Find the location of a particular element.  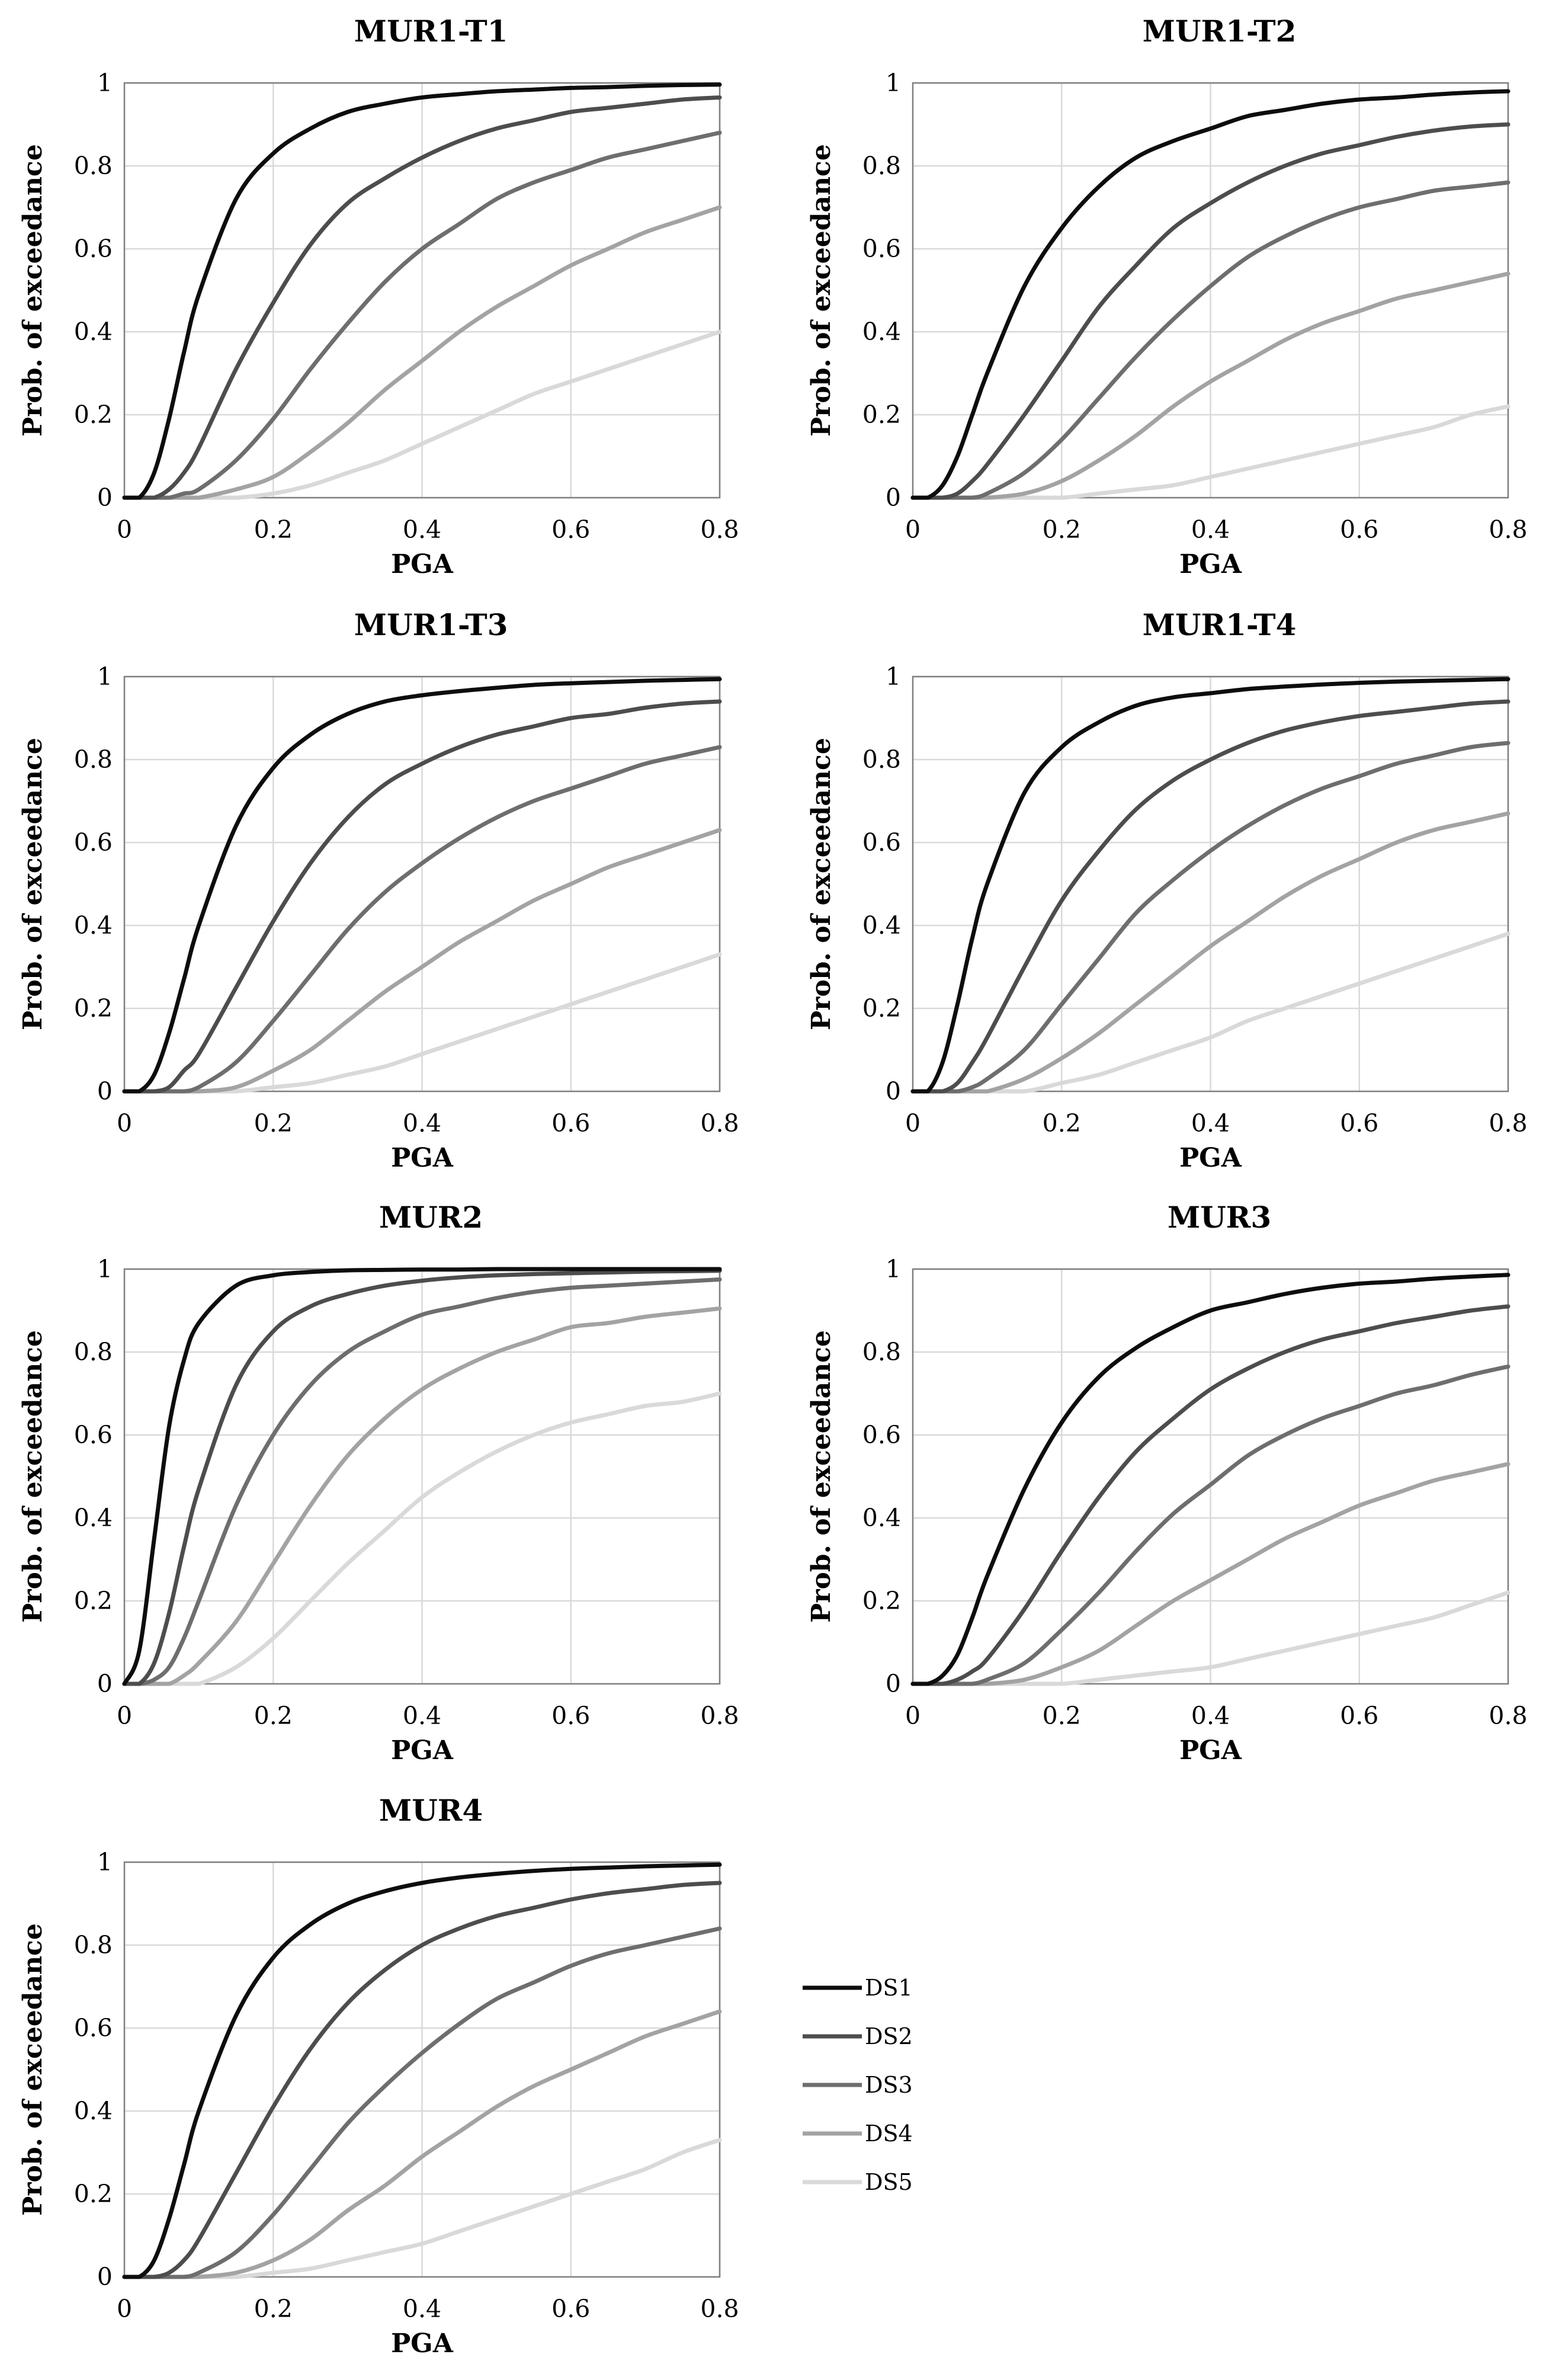

legend-label-ds3: DS3 is located at coordinates (889, 2085).